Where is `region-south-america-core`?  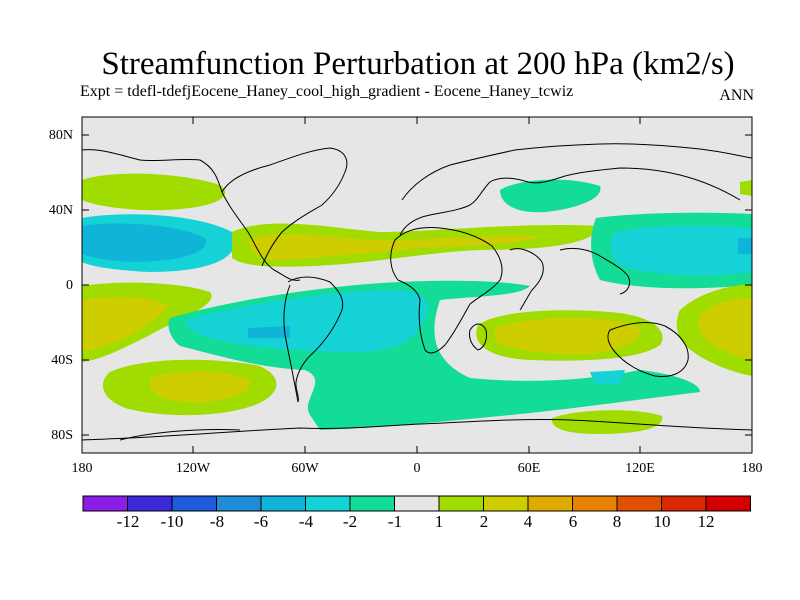 region-south-america-core is located at coordinates (269, 332).